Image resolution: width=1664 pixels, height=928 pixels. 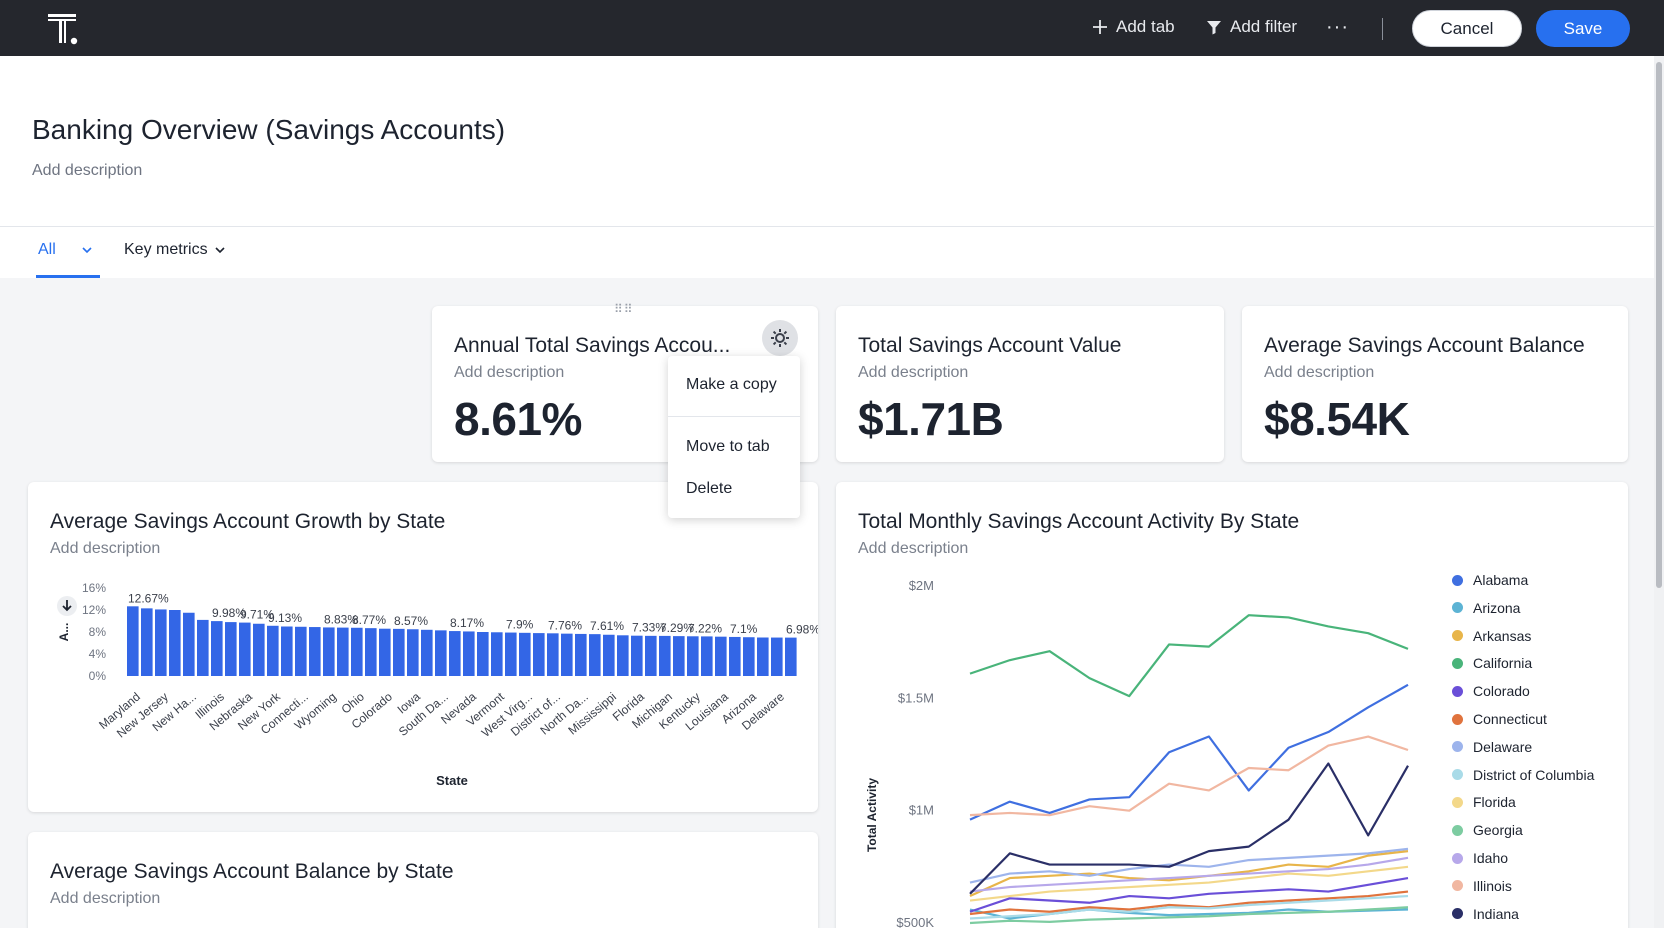 What do you see at coordinates (1503, 746) in the screenshot?
I see `legend-label: Delaware` at bounding box center [1503, 746].